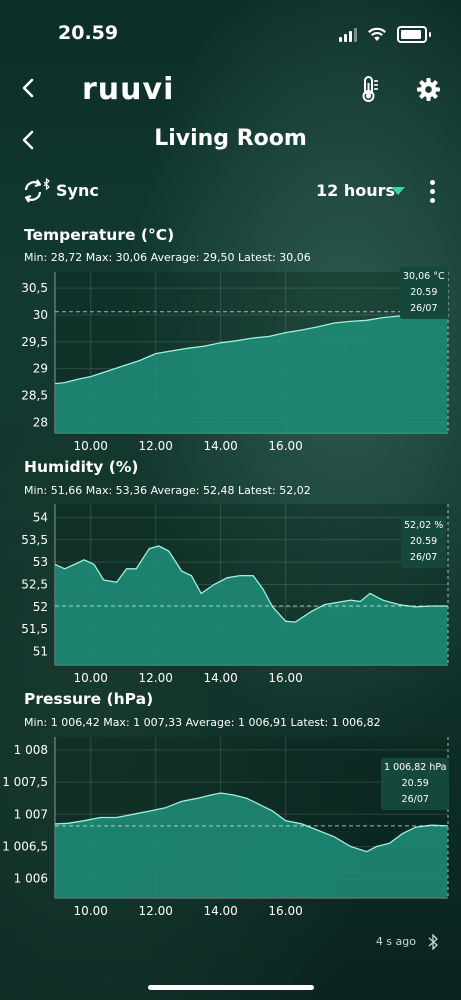 The image size is (461, 1000). Describe the element at coordinates (34, 585) in the screenshot. I see `y-tick-label: 52,5` at that location.